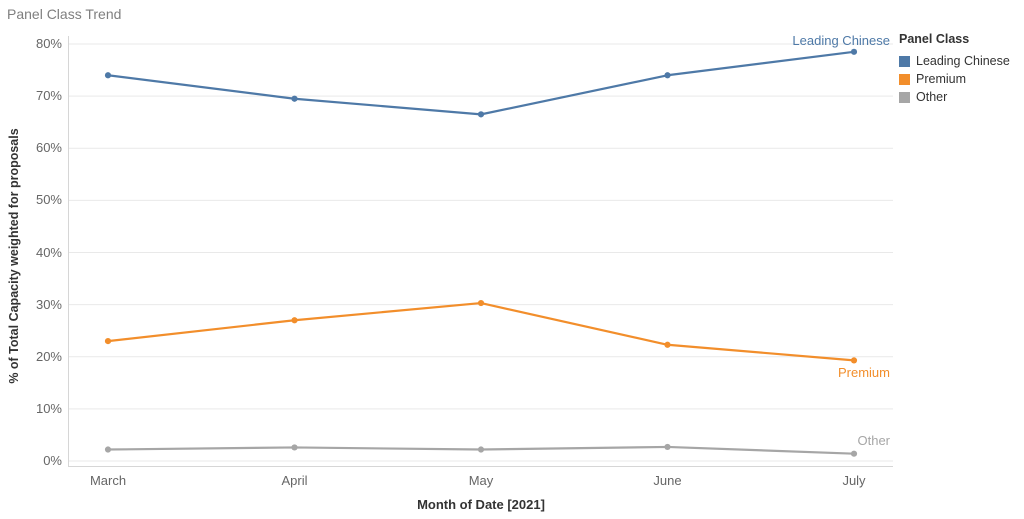 The width and height of the screenshot is (1024, 519). I want to click on x-tick-label-april: April, so click(294, 480).